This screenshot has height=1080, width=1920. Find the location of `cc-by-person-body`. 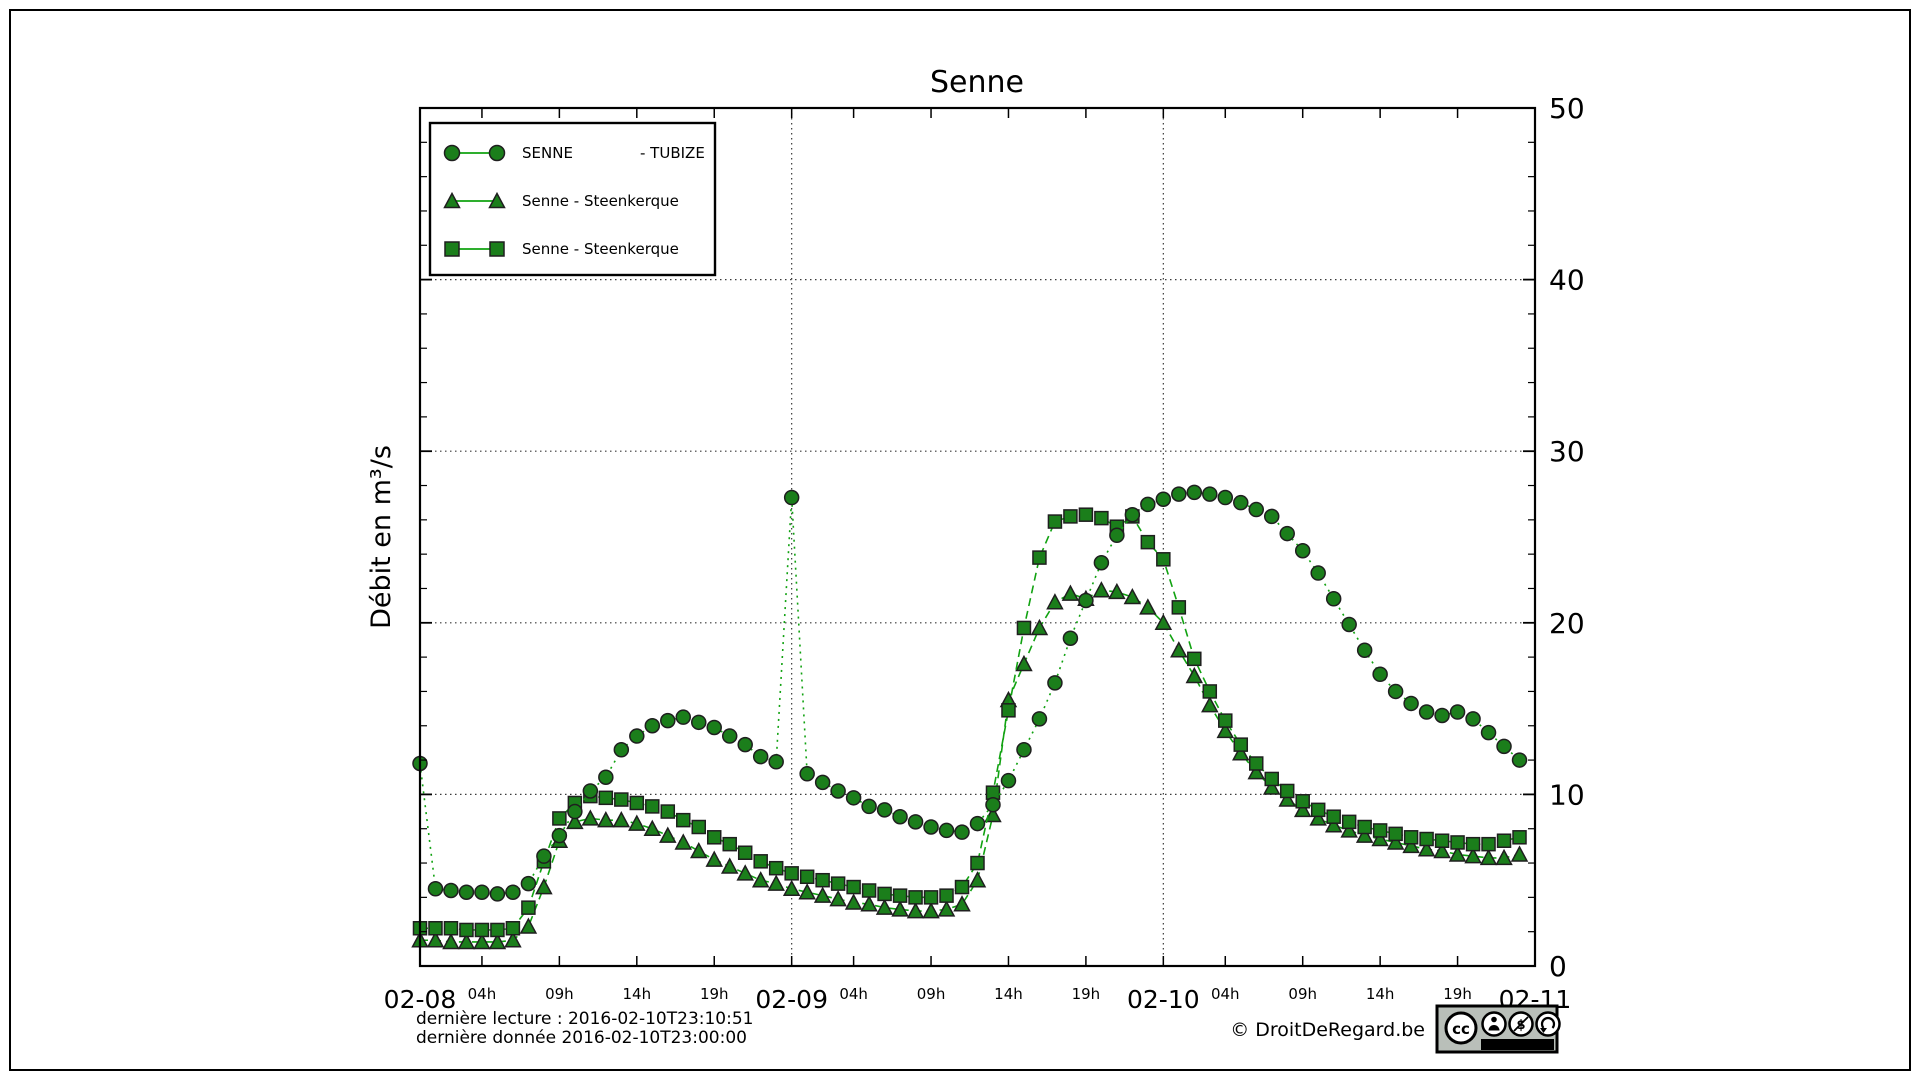

cc-by-person-body is located at coordinates (1494, 1028).